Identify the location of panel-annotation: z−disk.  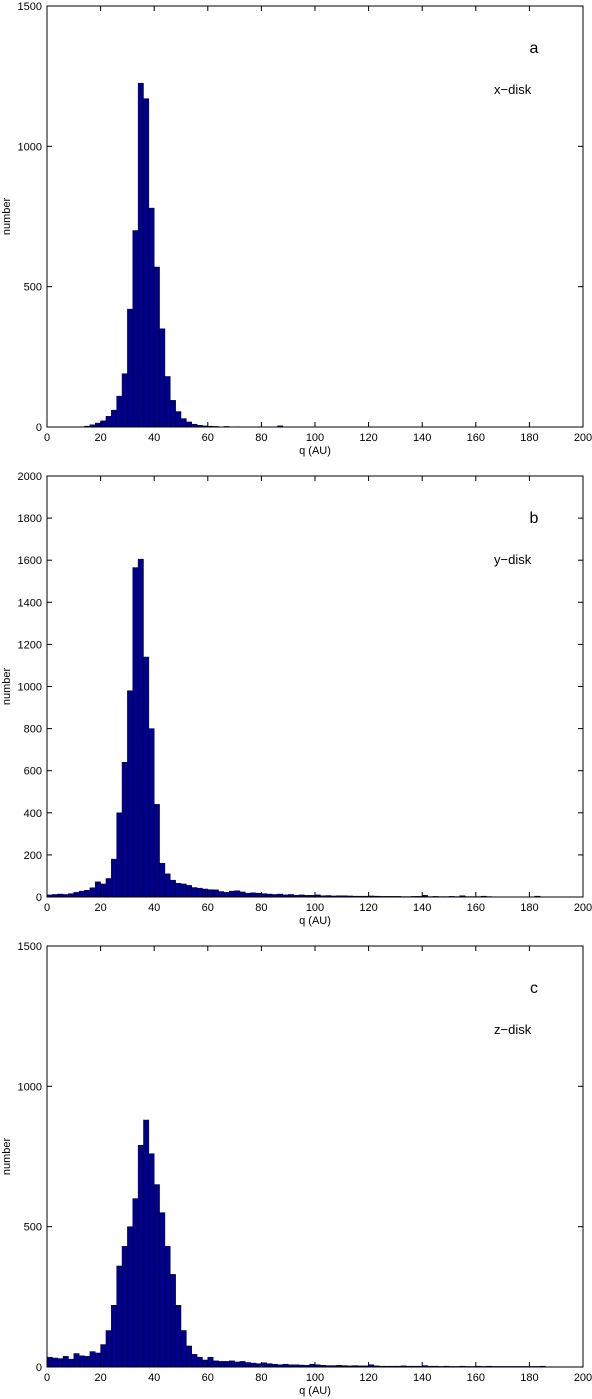
(513, 1029).